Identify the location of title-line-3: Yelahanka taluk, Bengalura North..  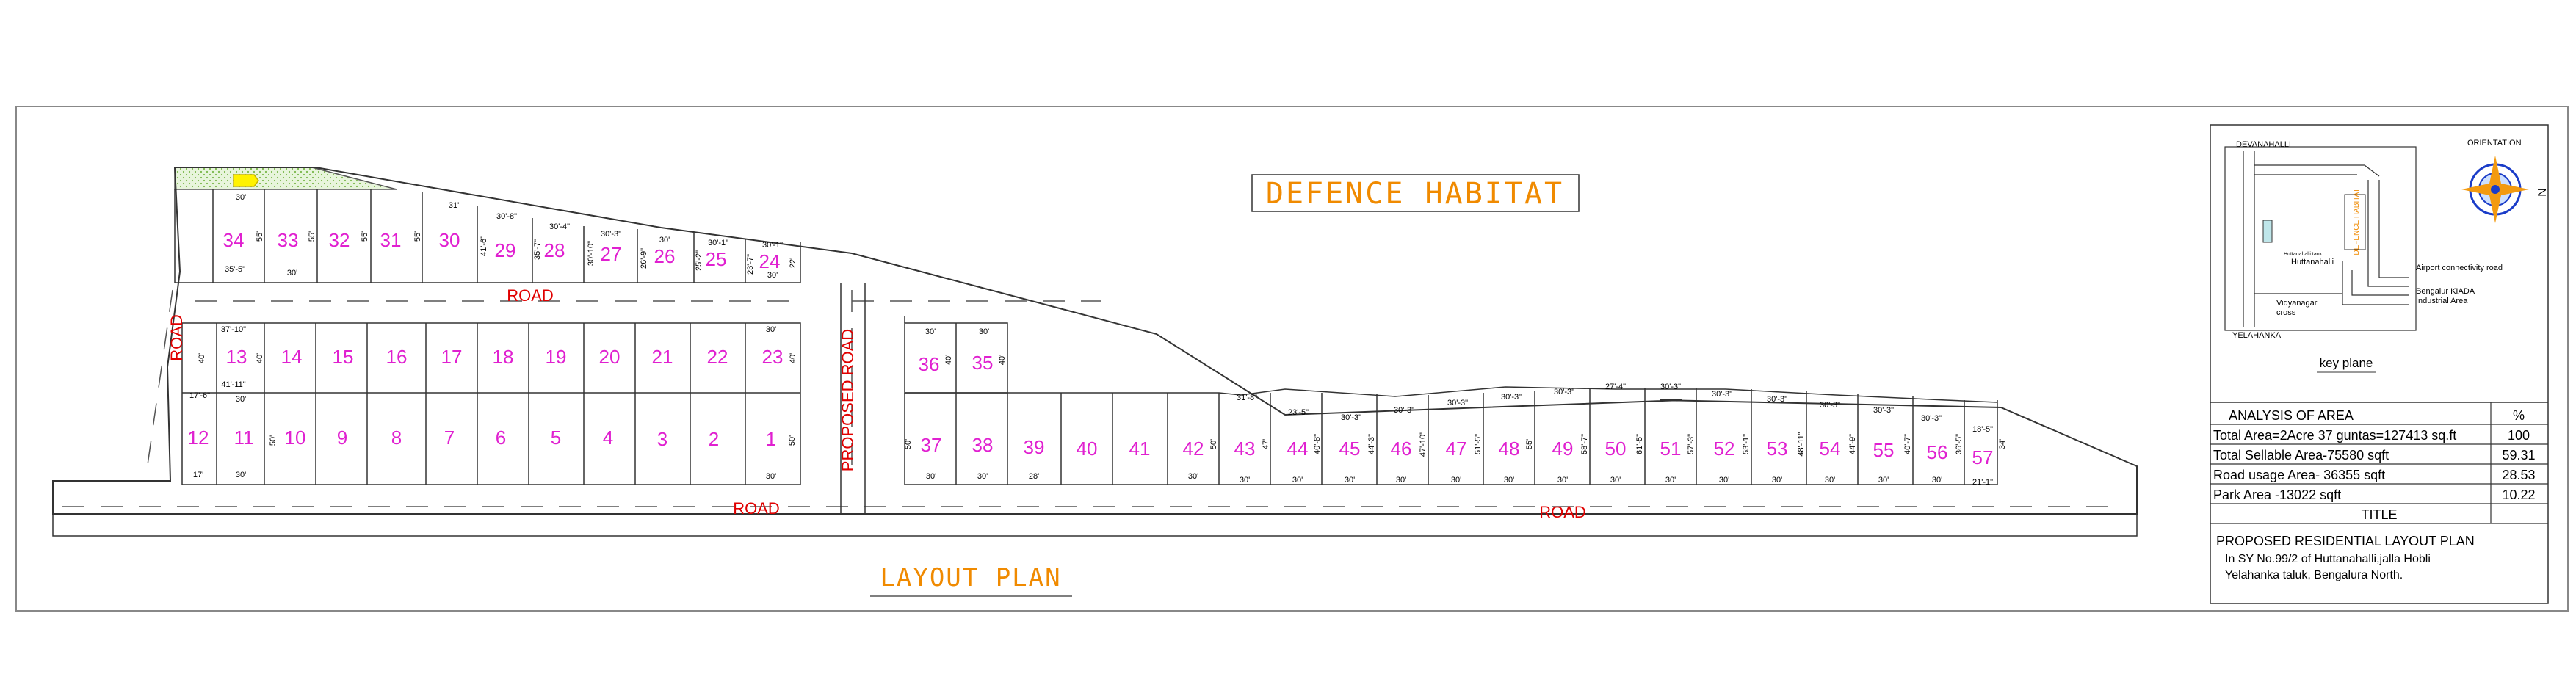
(2314, 575).